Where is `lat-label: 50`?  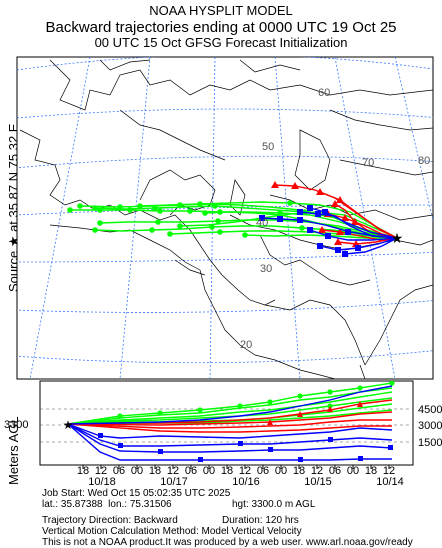
lat-label: 50 is located at coordinates (268, 147).